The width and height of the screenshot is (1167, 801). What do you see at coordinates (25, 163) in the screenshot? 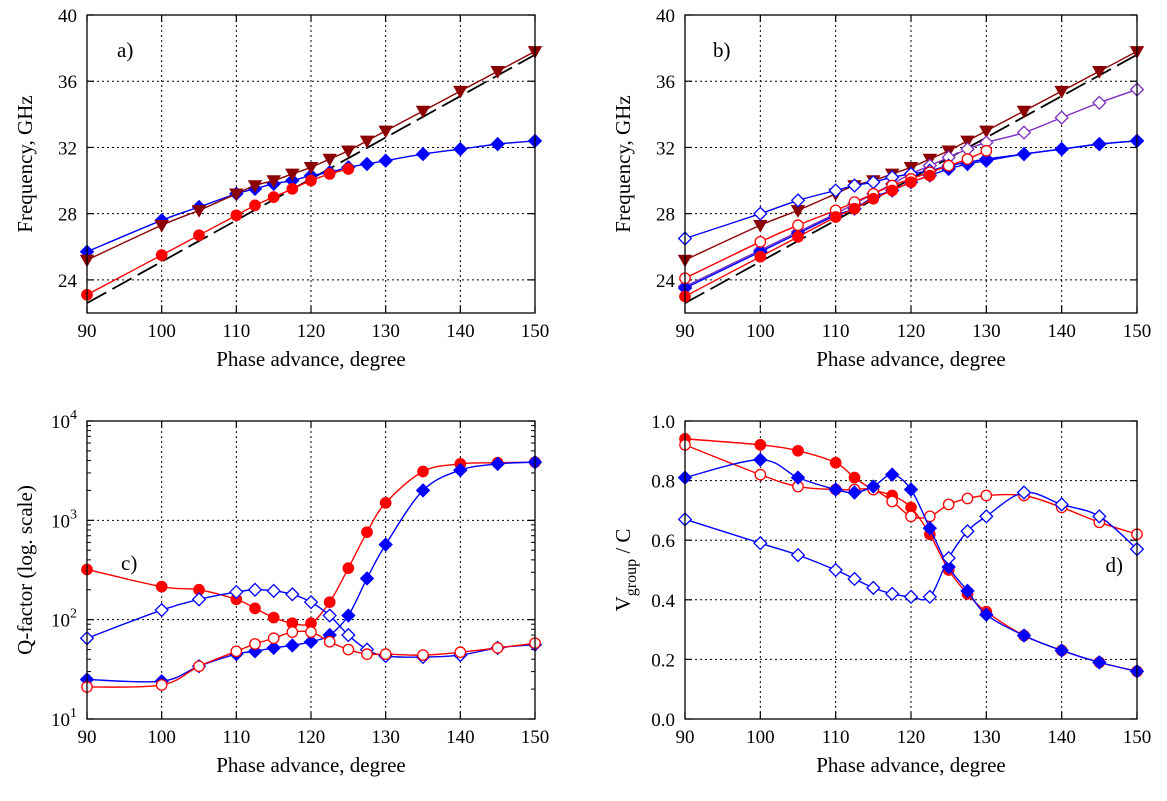
I see `y-axis-label: Frequency, GHz` at bounding box center [25, 163].